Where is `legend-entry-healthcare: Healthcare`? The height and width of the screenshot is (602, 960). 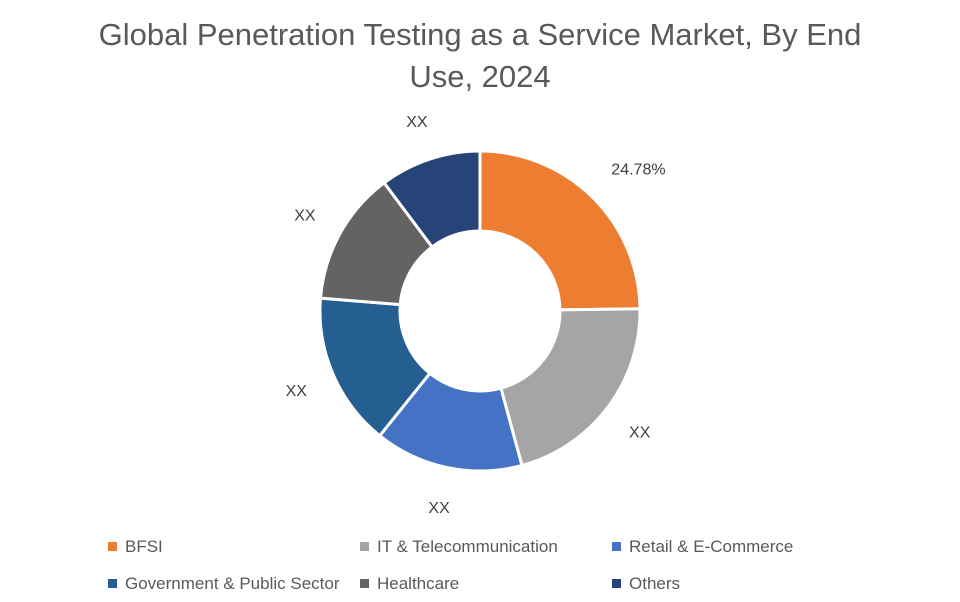 legend-entry-healthcare: Healthcare is located at coordinates (486, 584).